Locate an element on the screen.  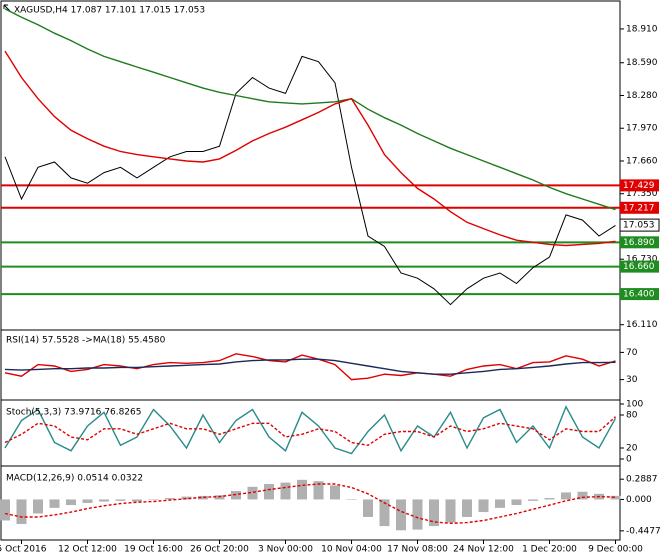
y-tick-label: 30 is located at coordinates (632, 380).